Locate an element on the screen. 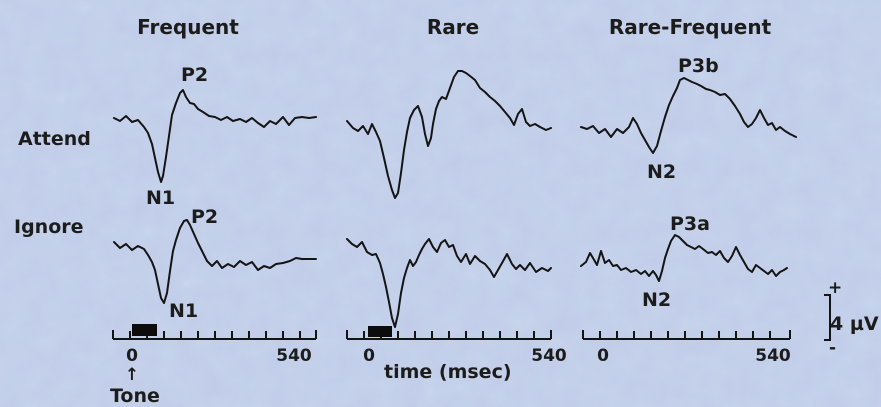  scale-plus: + is located at coordinates (835, 288).